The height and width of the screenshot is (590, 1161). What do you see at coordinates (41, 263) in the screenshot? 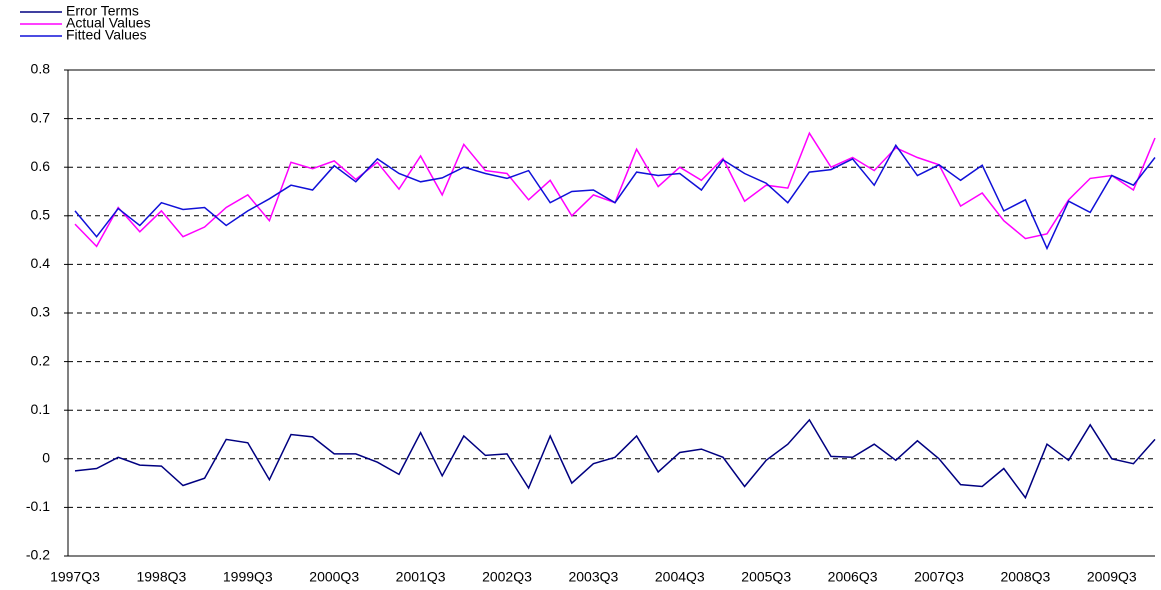
I see `y-tick-label: 0.4` at bounding box center [41, 263].